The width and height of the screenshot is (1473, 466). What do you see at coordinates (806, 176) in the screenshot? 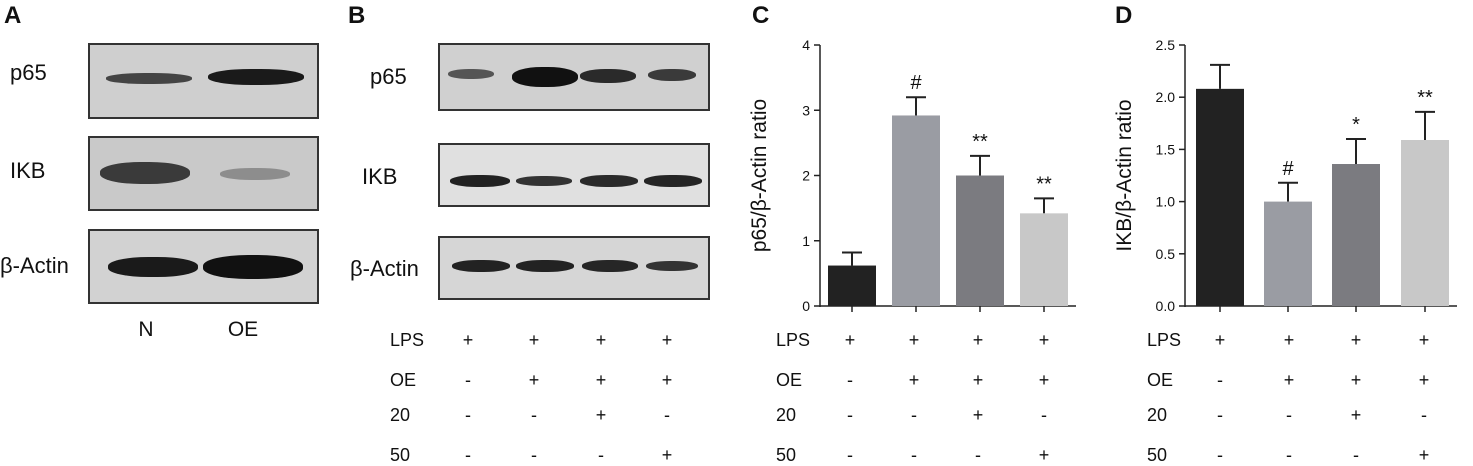
I see `y-tick-label: 2` at bounding box center [806, 176].